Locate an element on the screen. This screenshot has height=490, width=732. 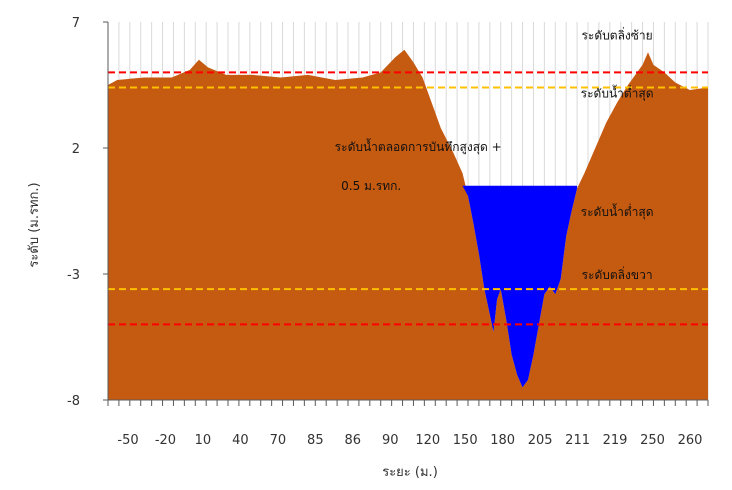
x-tick-label: 86 is located at coordinates (353, 440).